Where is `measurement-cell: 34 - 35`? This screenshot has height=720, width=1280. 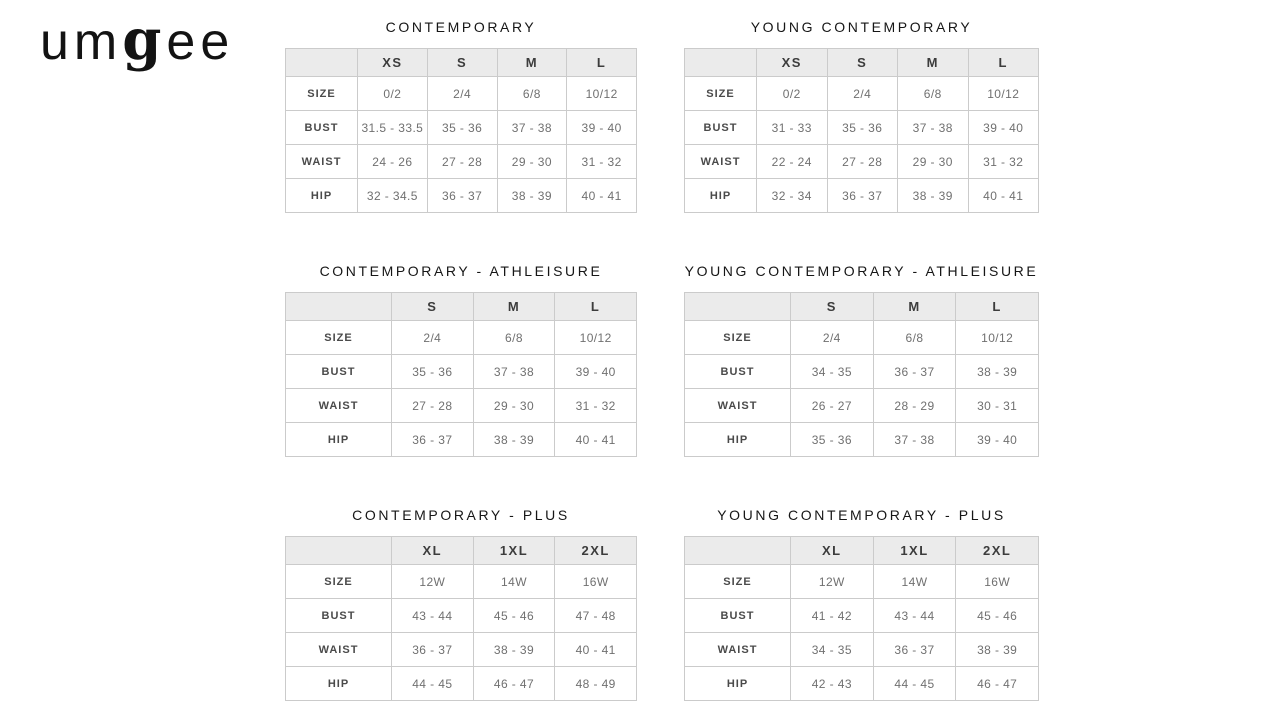
measurement-cell: 34 - 35 is located at coordinates (832, 649).